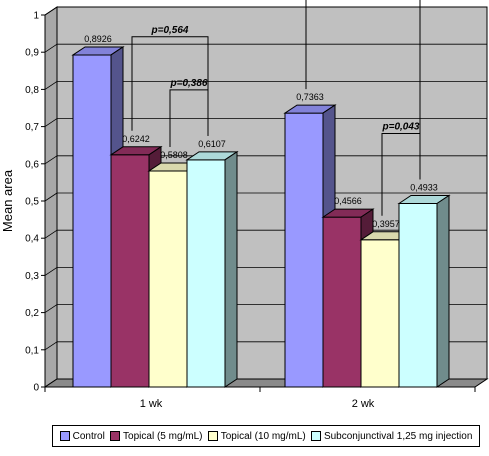 The height and width of the screenshot is (456, 489). What do you see at coordinates (174, 155) in the screenshot?
I see `data-label: 0,5808` at bounding box center [174, 155].